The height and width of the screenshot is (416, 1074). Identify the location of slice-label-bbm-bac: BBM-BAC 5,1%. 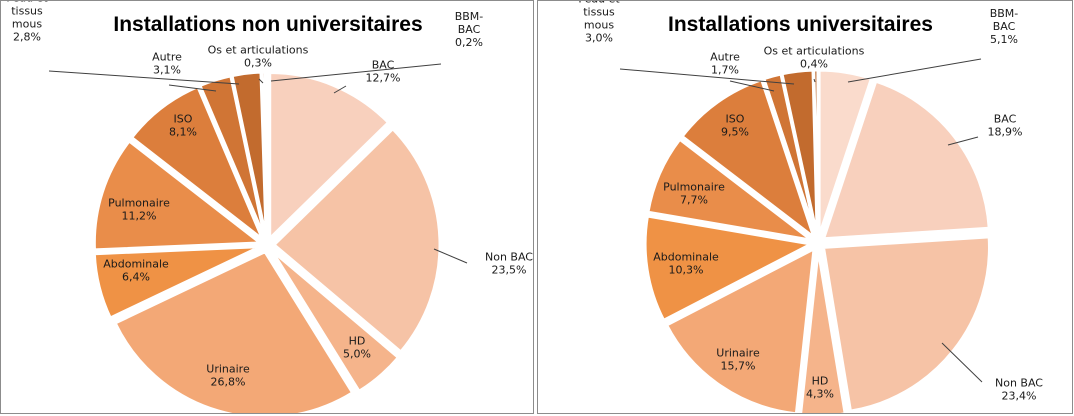
(1004, 26).